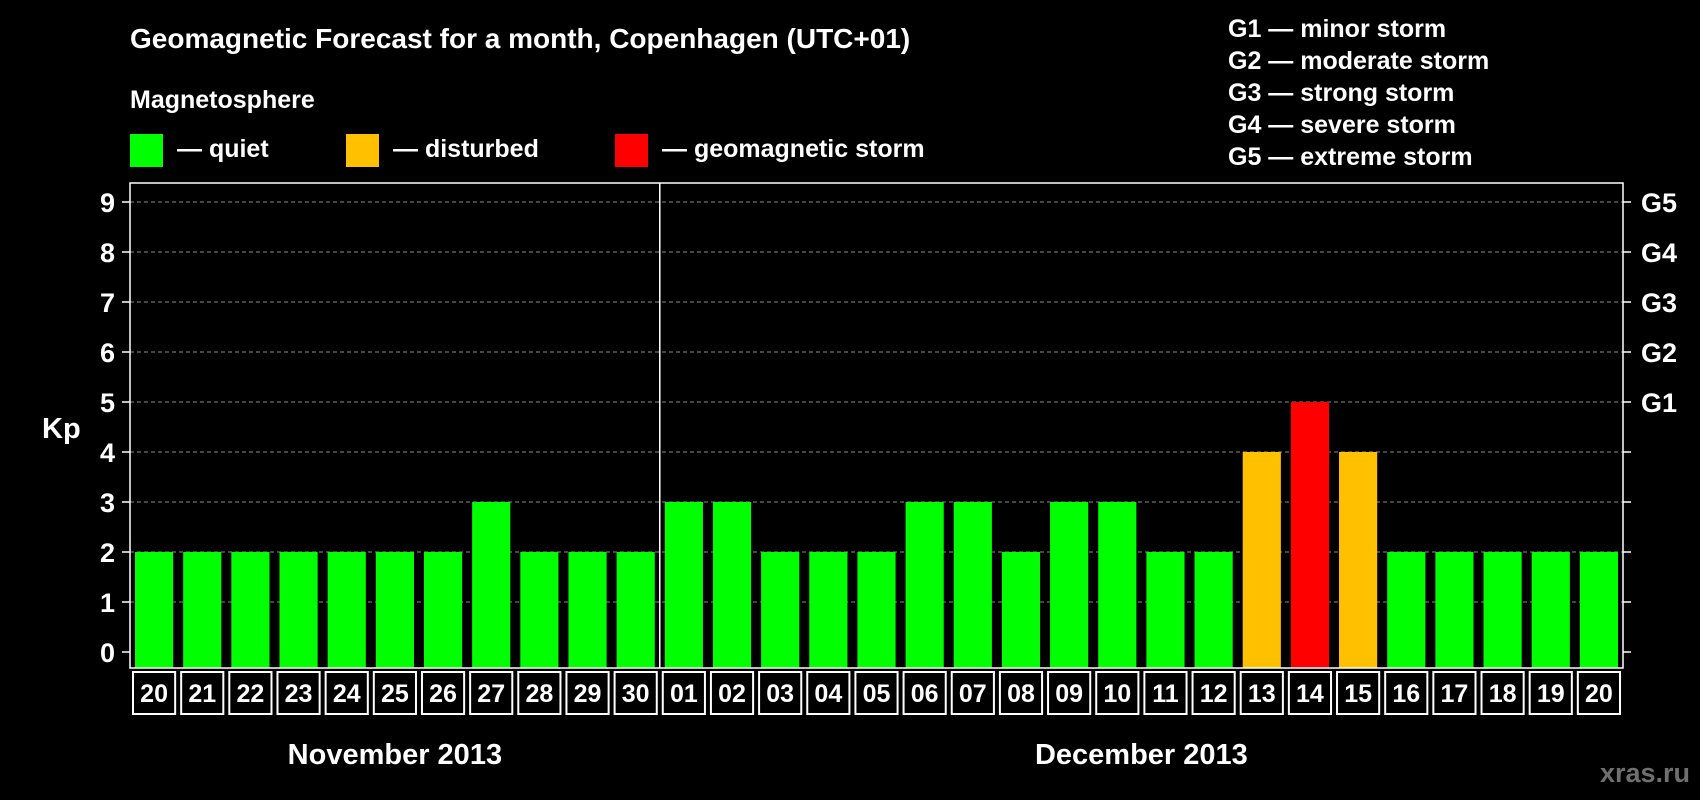 Image resolution: width=1700 pixels, height=800 pixels. What do you see at coordinates (1117, 694) in the screenshot?
I see `date-label: 10` at bounding box center [1117, 694].